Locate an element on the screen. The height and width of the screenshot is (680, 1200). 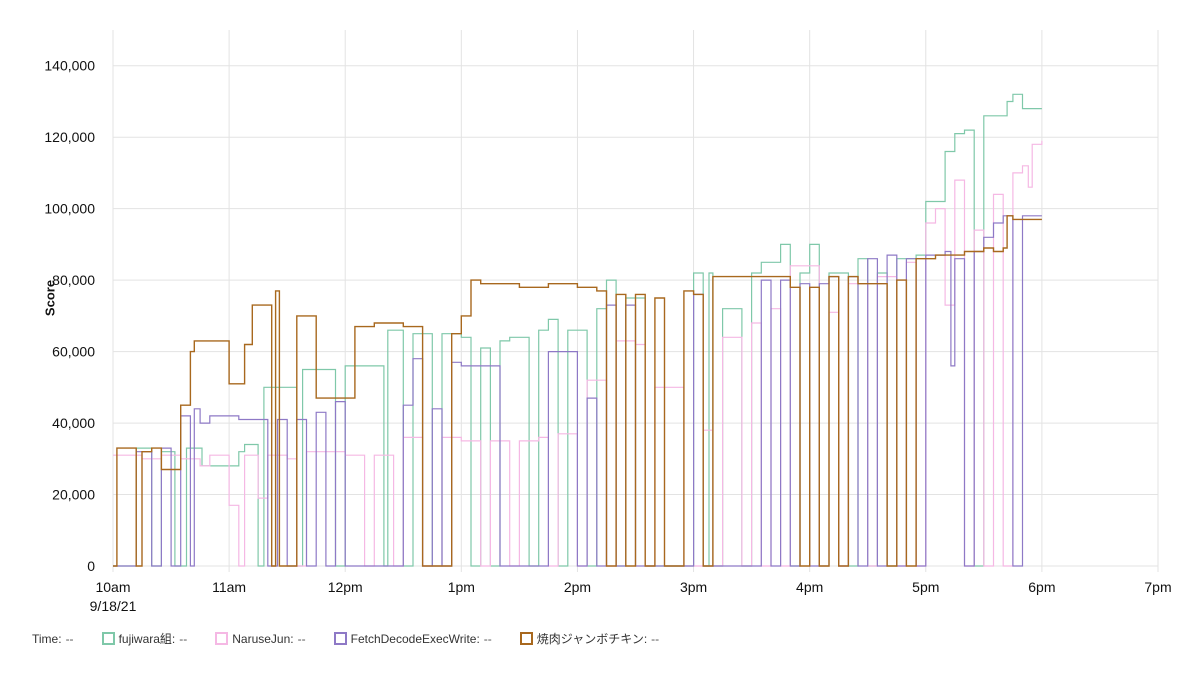
legend-time-value: -- is located at coordinates (69, 638).